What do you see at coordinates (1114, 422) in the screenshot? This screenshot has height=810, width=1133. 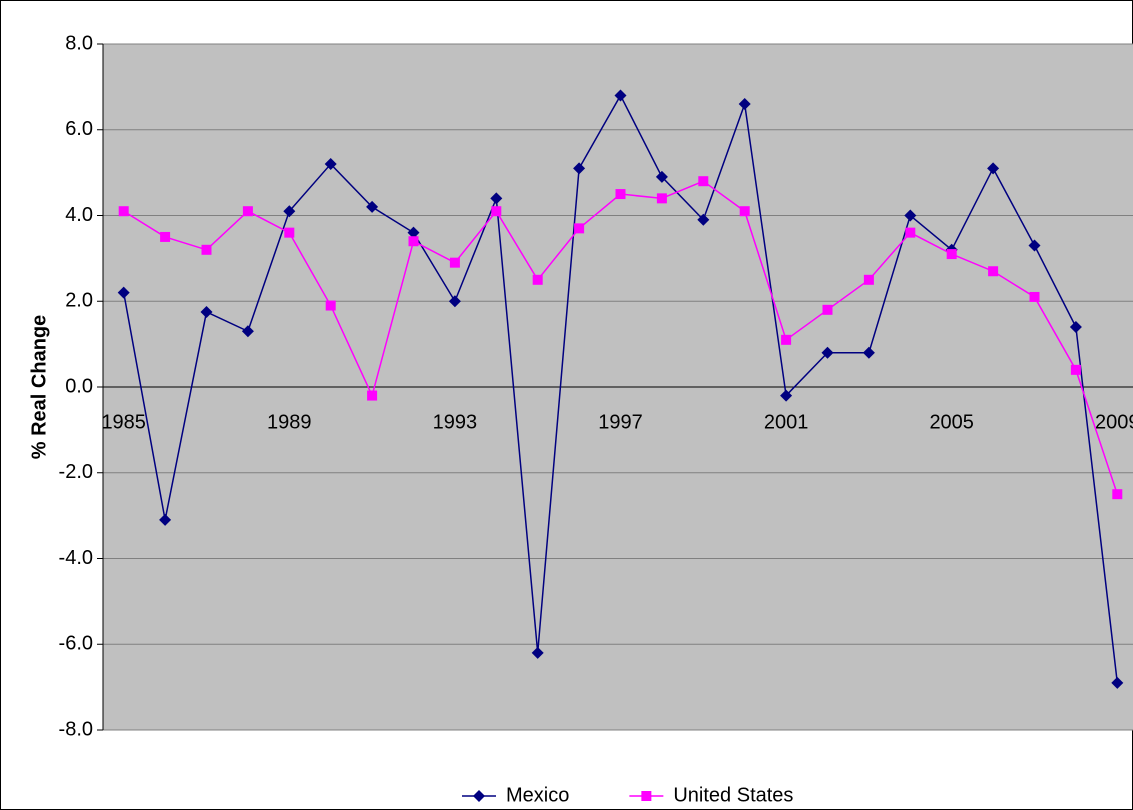 I see `x-tick-label: 2009` at bounding box center [1114, 422].